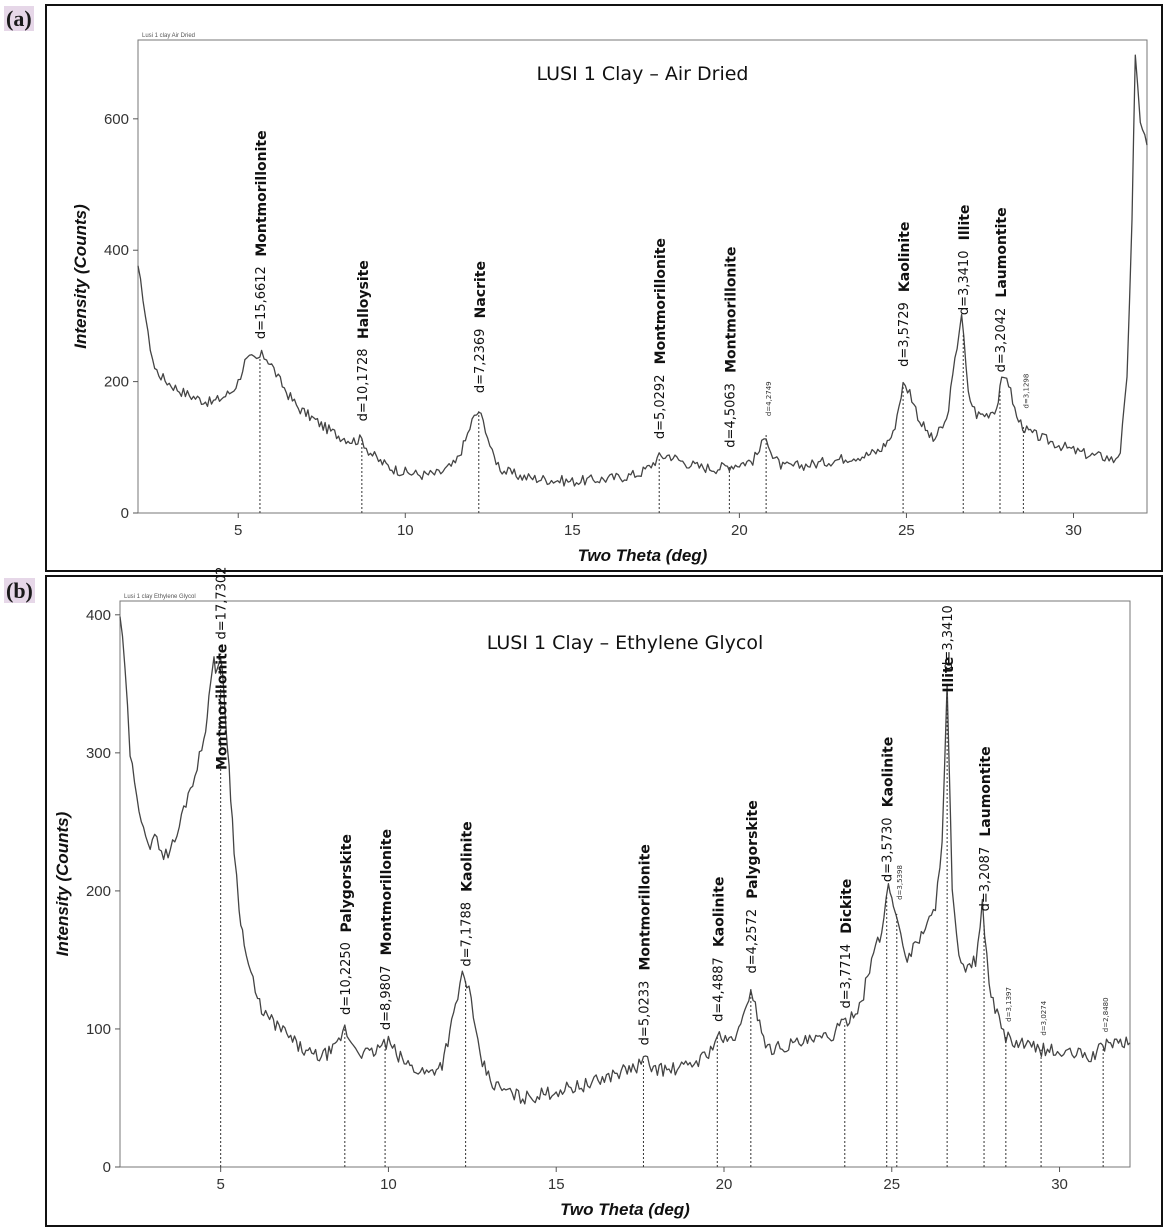 The image size is (1165, 1228). Describe the element at coordinates (116, 119) in the screenshot. I see `y-tick-label: 600` at that location.